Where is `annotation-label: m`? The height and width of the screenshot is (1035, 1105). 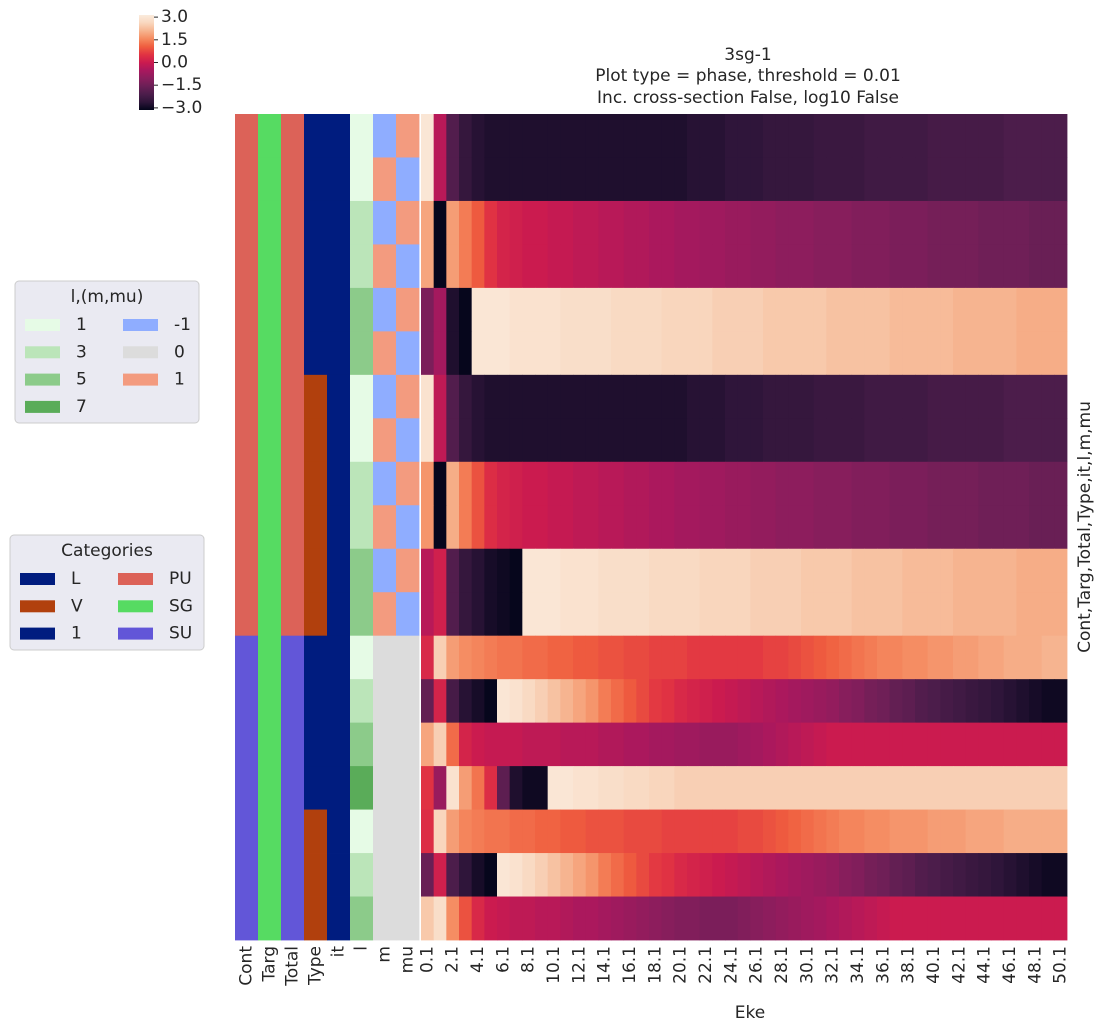
annotation-label: m is located at coordinates (385, 954).